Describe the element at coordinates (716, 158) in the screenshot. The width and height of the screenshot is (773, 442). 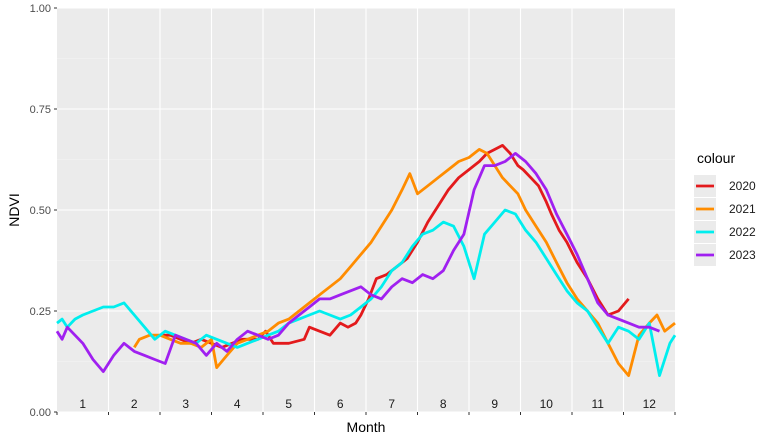
I see `legend-title: colour` at that location.